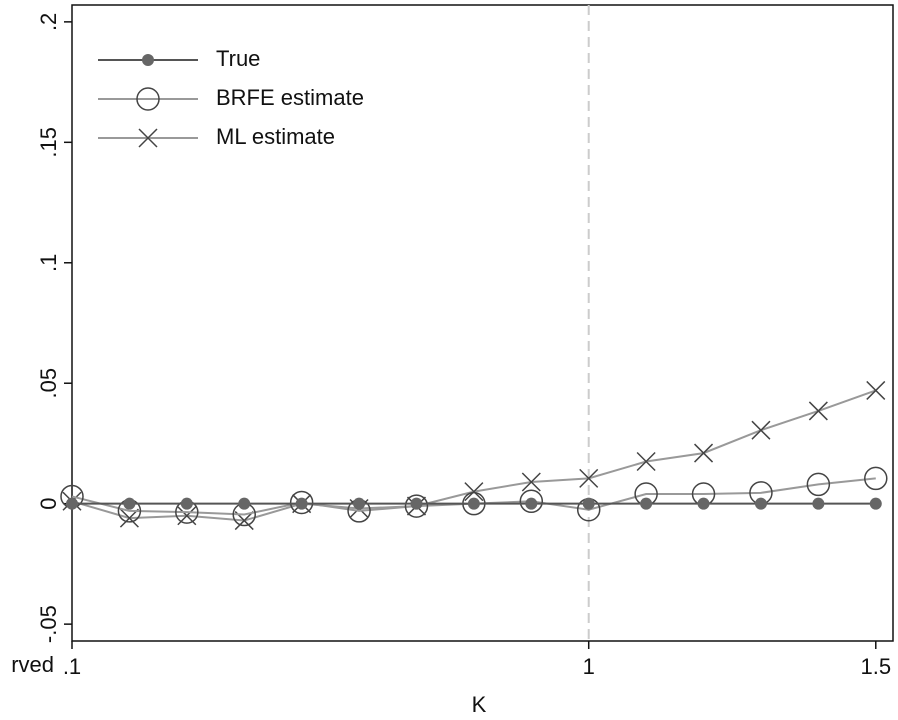 Image resolution: width=898 pixels, height=720 pixels. Describe the element at coordinates (875, 666) in the screenshot. I see `x-tick-label: 1.5` at that location.